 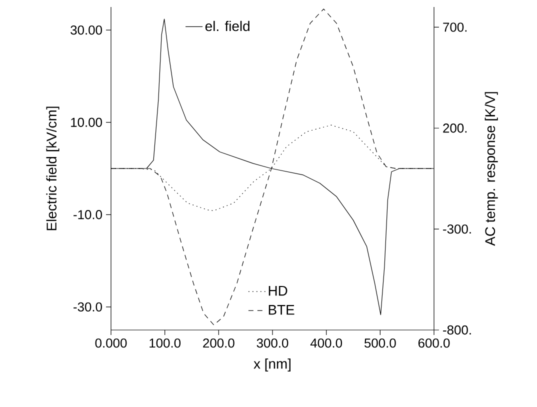 What do you see at coordinates (165, 343) in the screenshot?
I see `x-tick-label: 100.0` at bounding box center [165, 343].